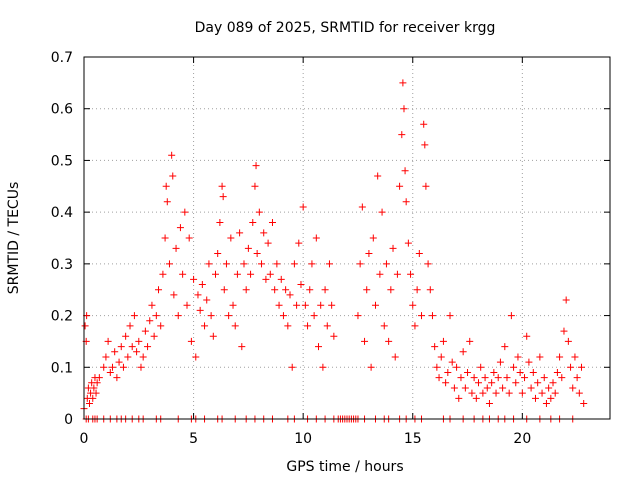 The width and height of the screenshot is (640, 480). Describe the element at coordinates (62, 265) in the screenshot. I see `y-tick-label: 0.3` at that location.